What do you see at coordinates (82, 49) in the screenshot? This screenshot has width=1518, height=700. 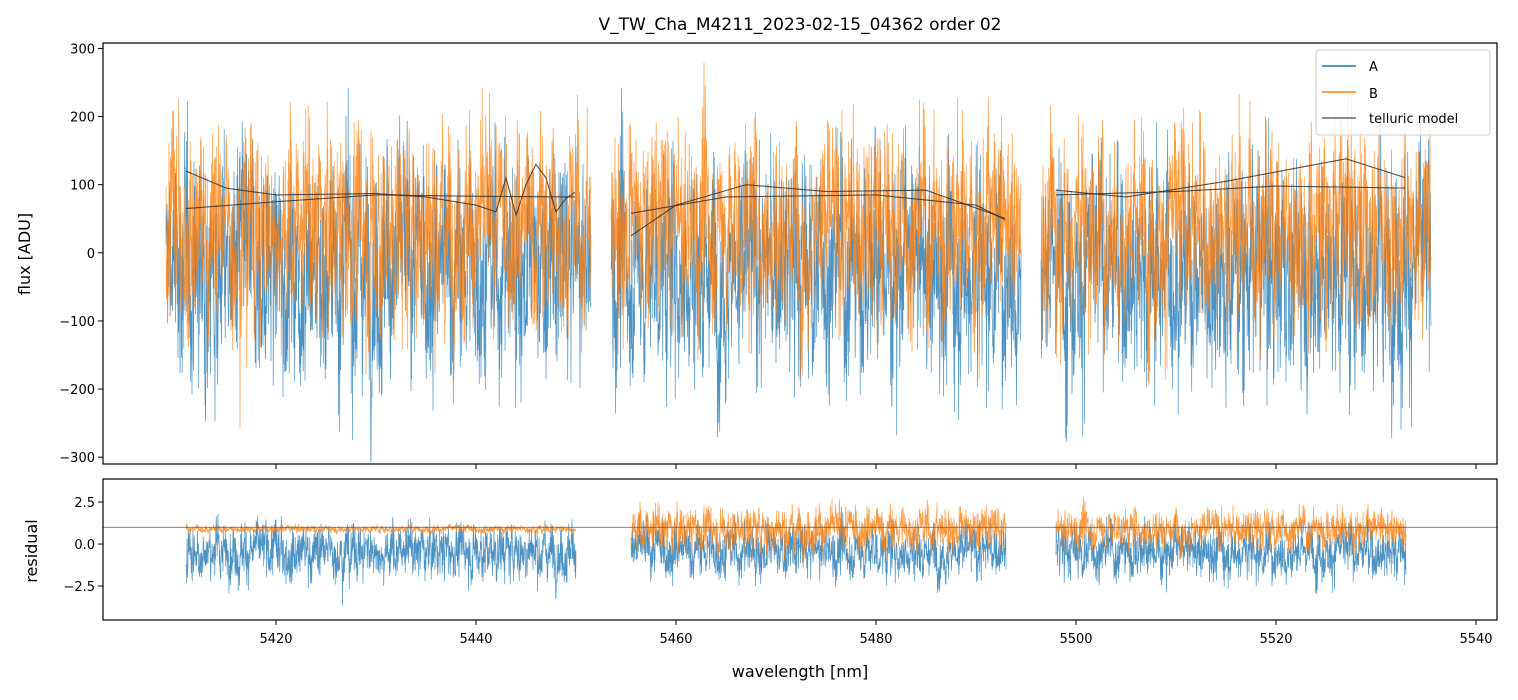 I see `y-tick-label: 300` at bounding box center [82, 49].